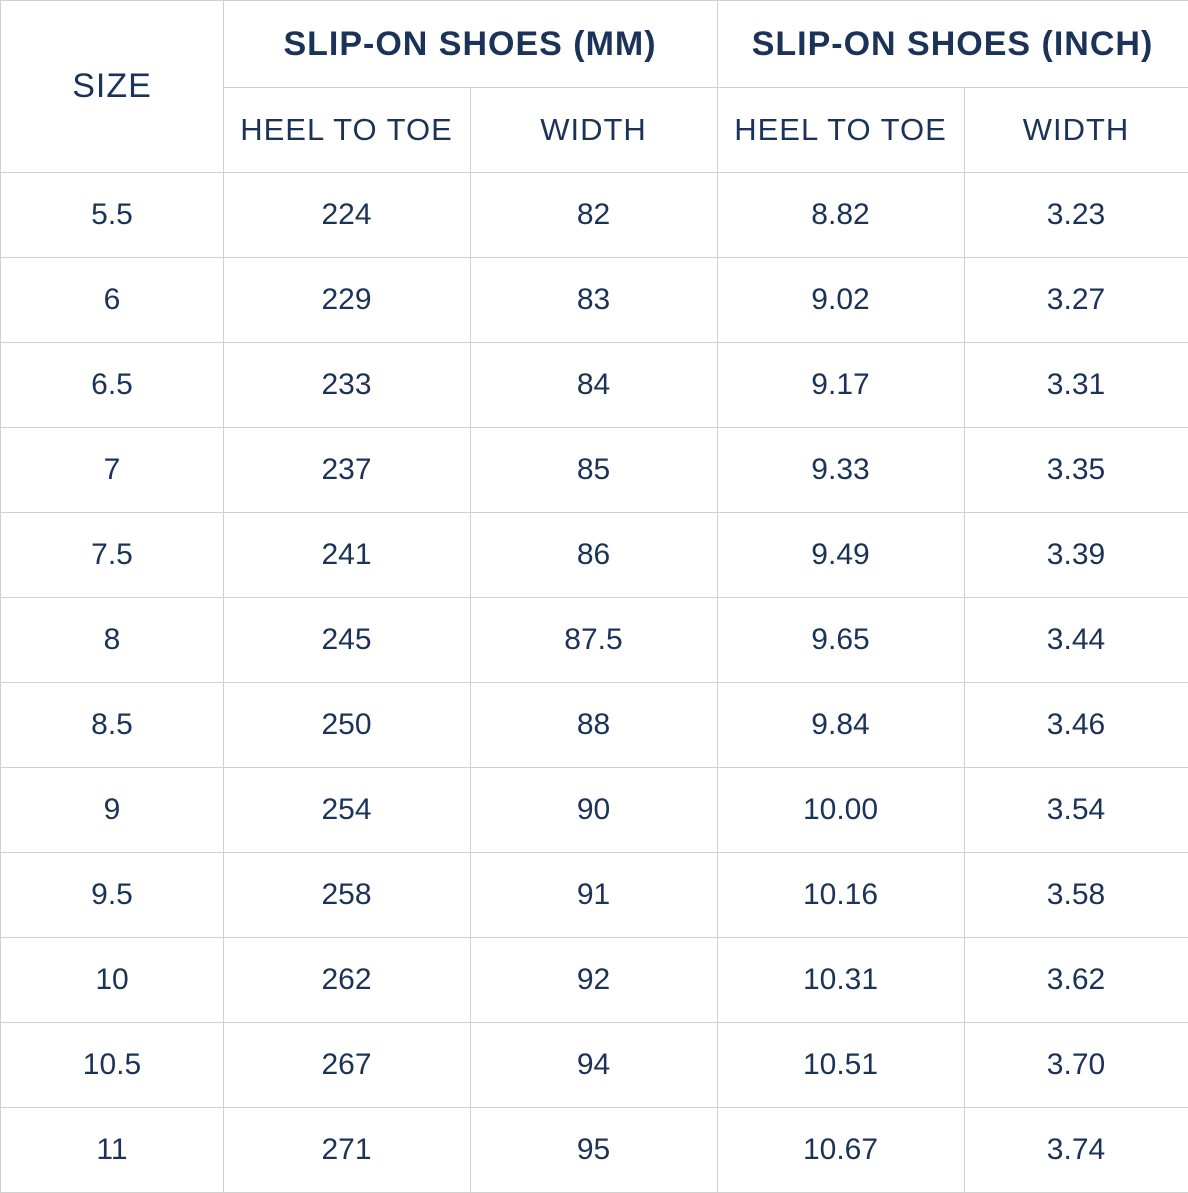  Describe the element at coordinates (112, 385) in the screenshot. I see `size-cell: 6.5` at that location.